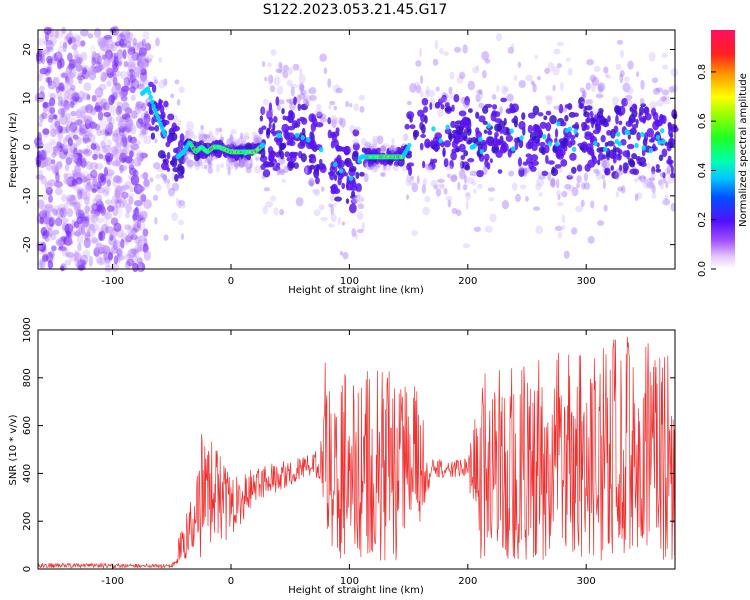 This screenshot has width=750, height=600. What do you see at coordinates (27, 98) in the screenshot?
I see `spectrogram-y-tick-label: 10` at bounding box center [27, 98].